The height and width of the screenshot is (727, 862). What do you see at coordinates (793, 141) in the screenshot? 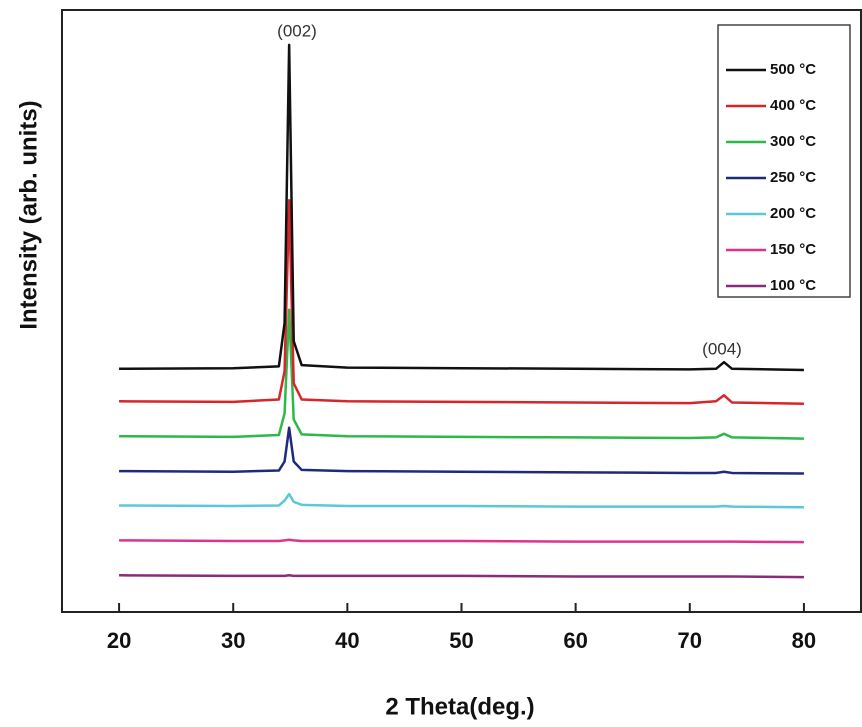
I see `legend-label: 300 °C` at bounding box center [793, 141].